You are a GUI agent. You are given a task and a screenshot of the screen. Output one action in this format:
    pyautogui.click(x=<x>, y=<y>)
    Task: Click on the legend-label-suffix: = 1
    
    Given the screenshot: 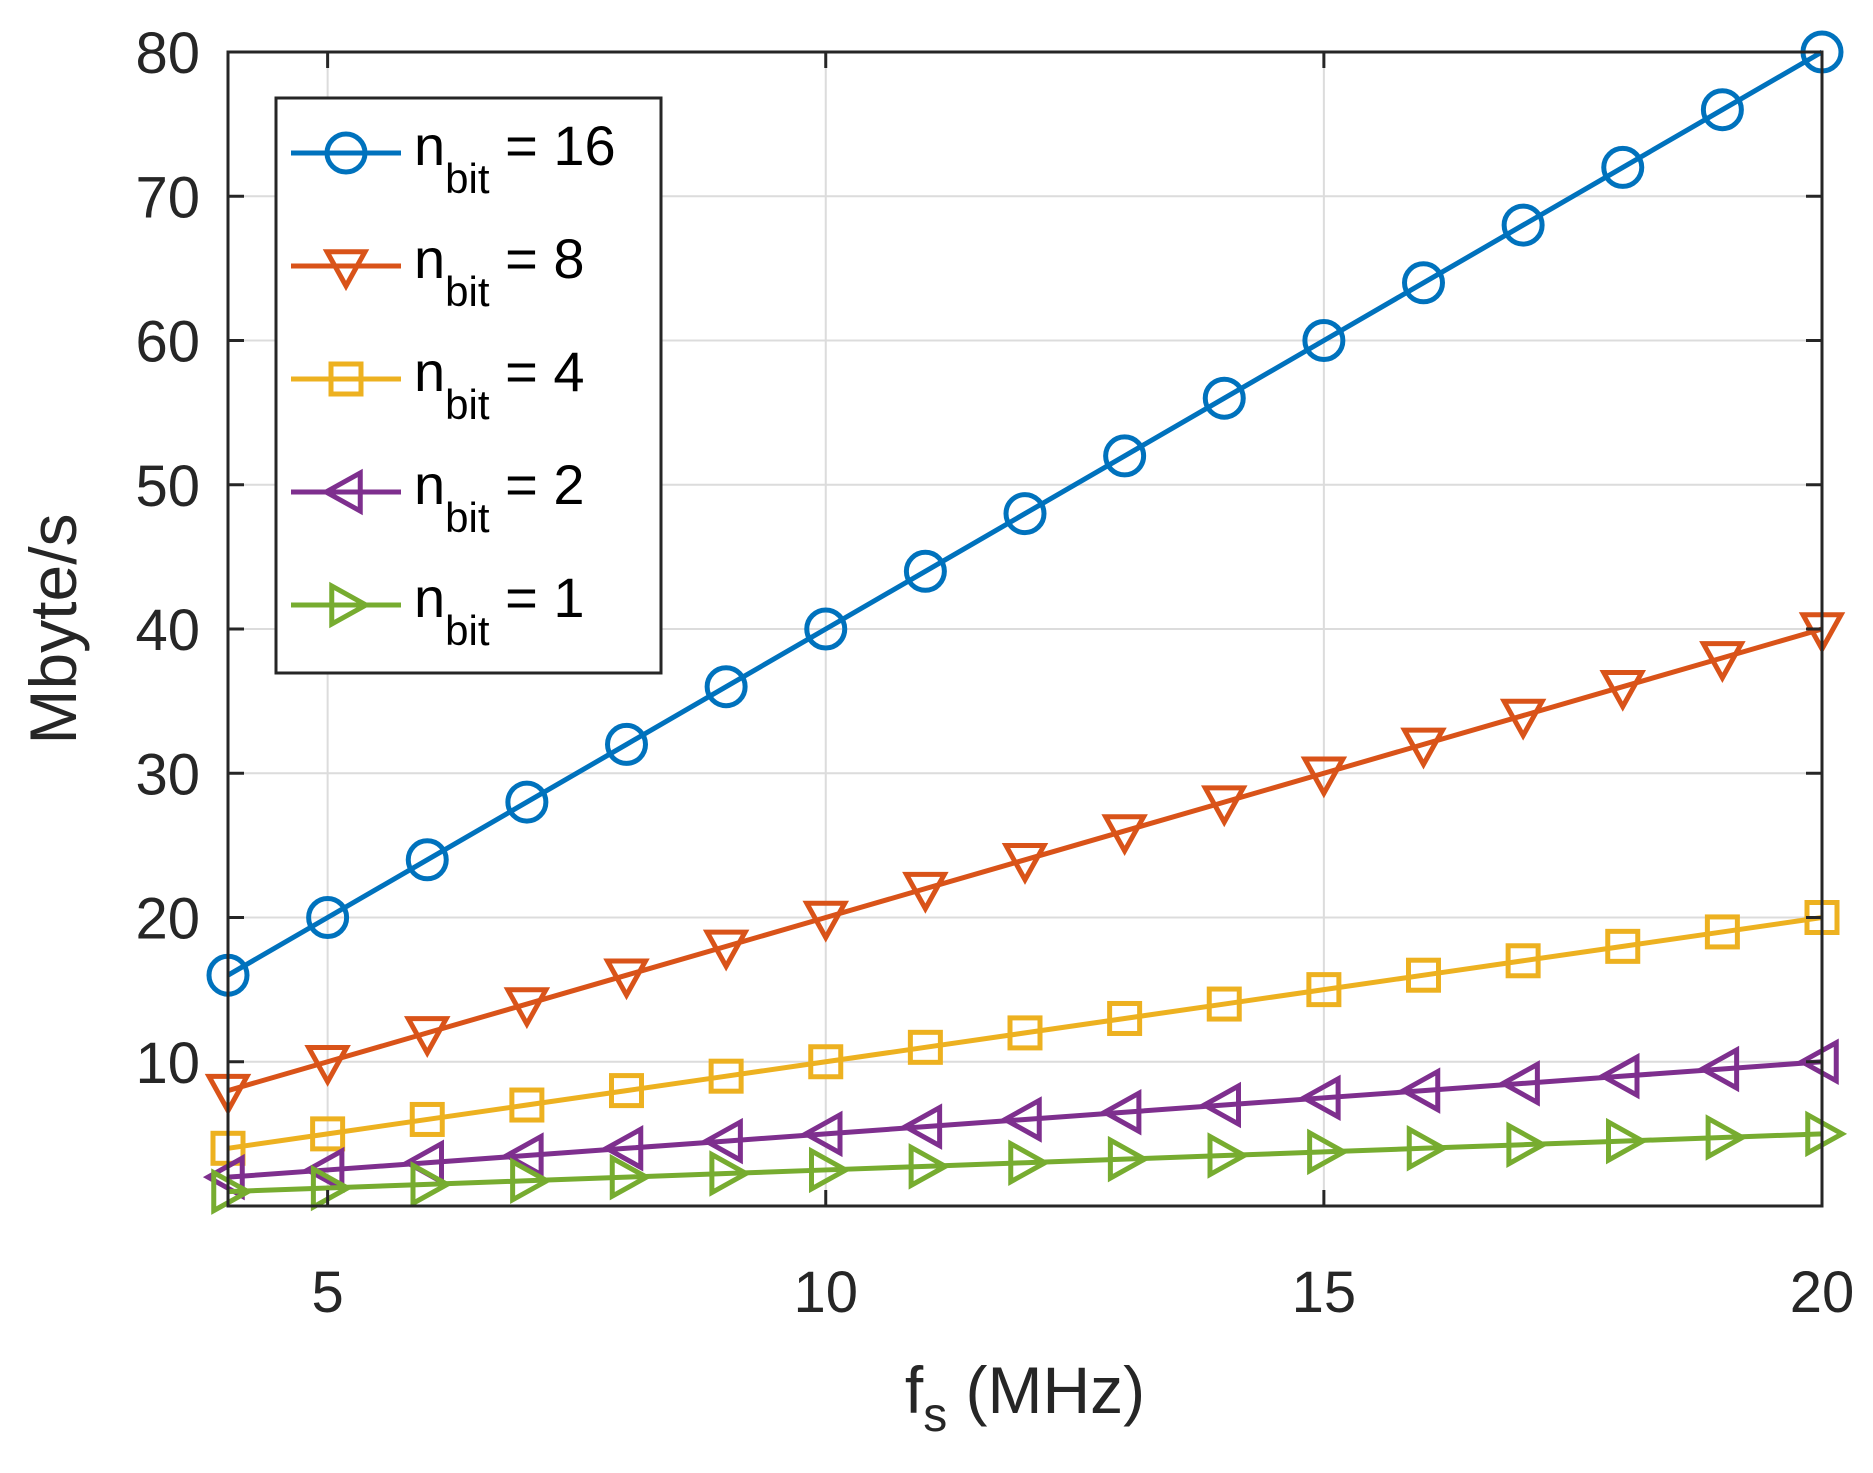 What is the action you would take?
    pyautogui.click(x=537, y=597)
    